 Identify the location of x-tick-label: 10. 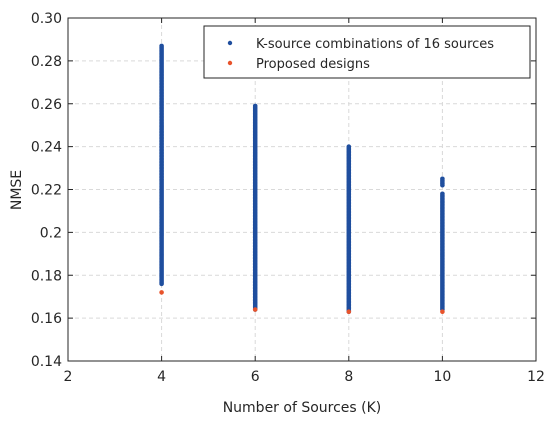
(442, 377).